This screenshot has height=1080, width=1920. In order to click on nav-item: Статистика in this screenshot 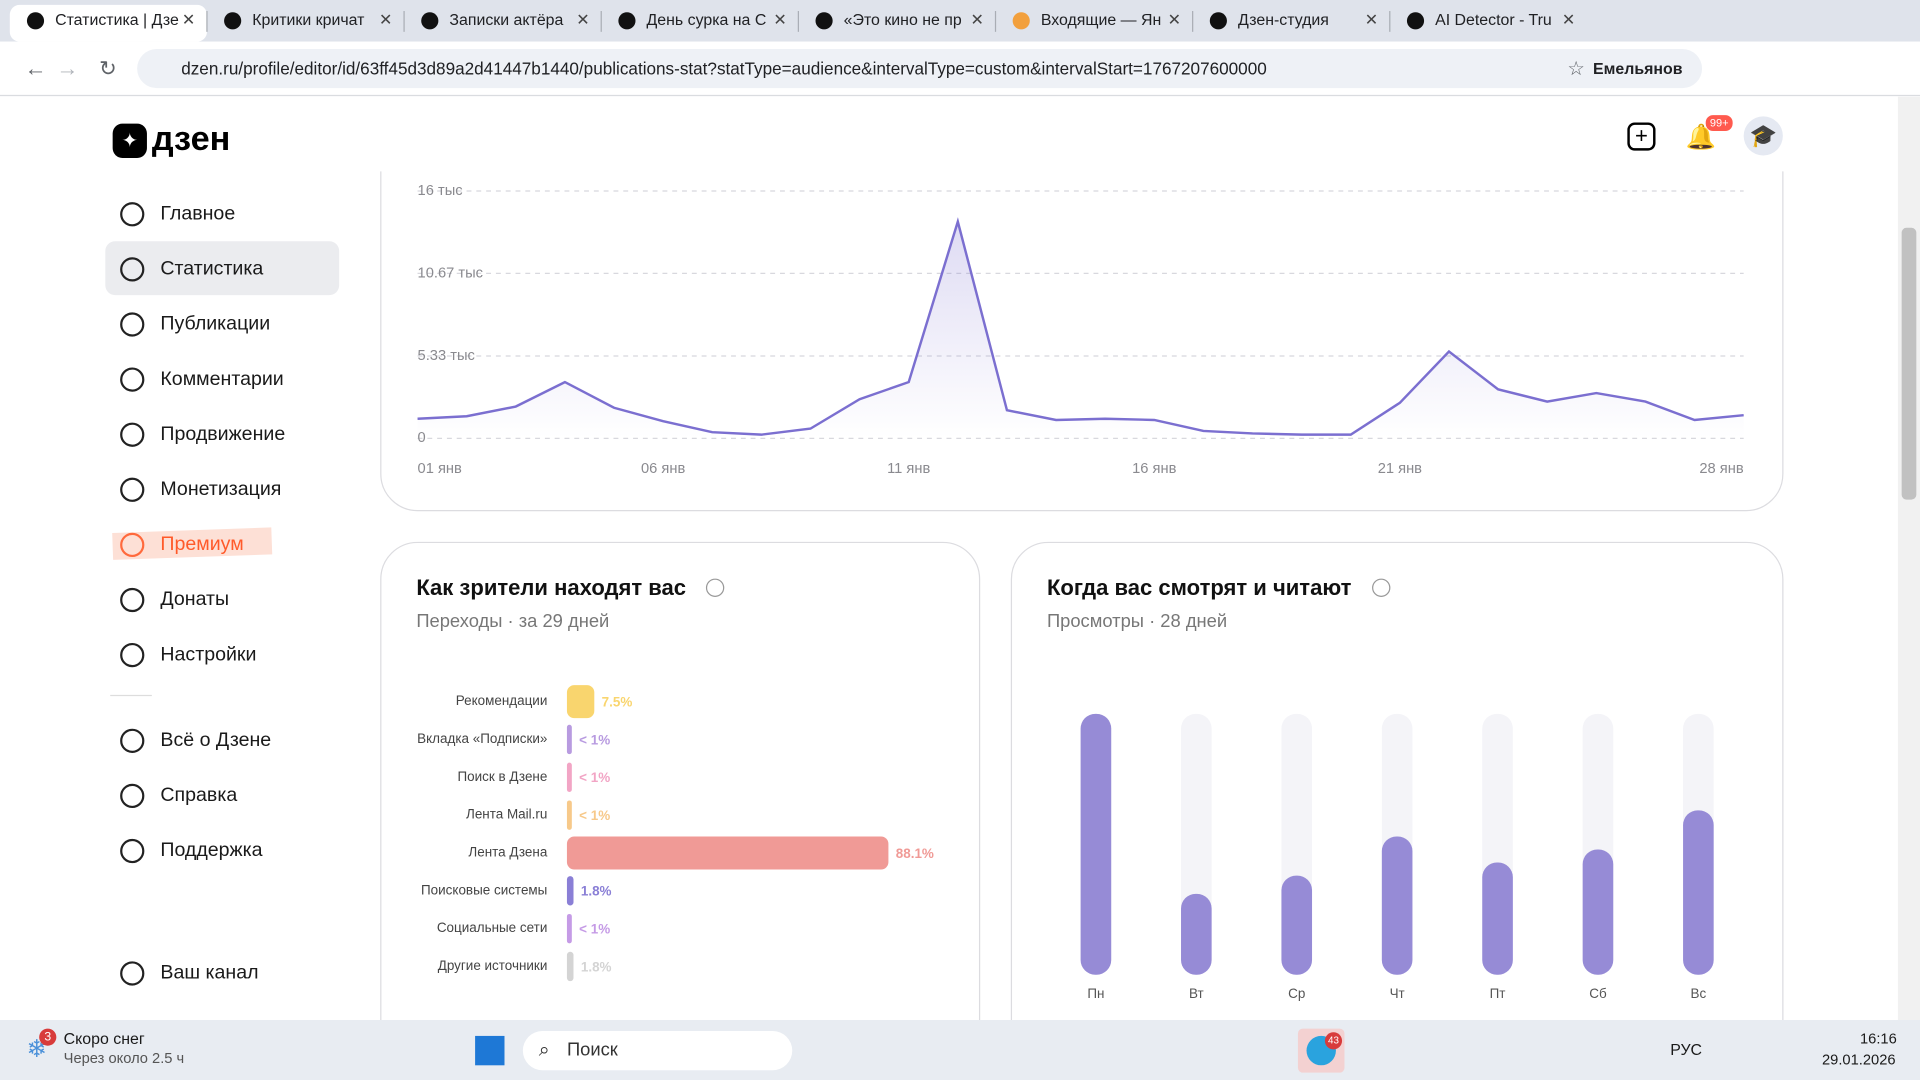, I will do `click(211, 269)`.